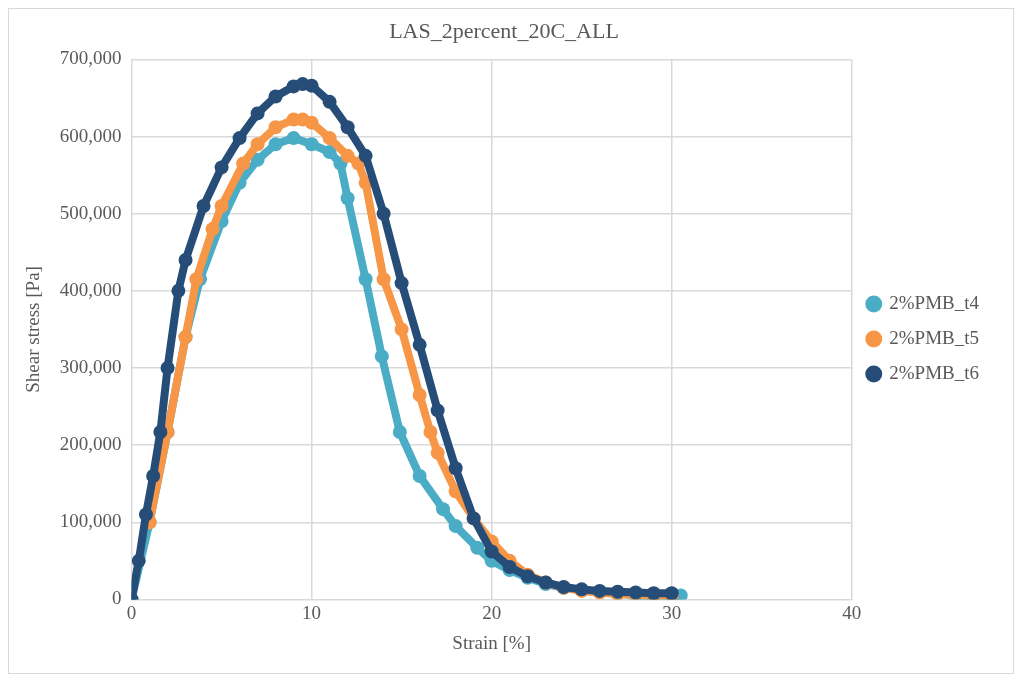 The image size is (1022, 683). I want to click on legend-label: 2%PMB_t6, so click(934, 372).